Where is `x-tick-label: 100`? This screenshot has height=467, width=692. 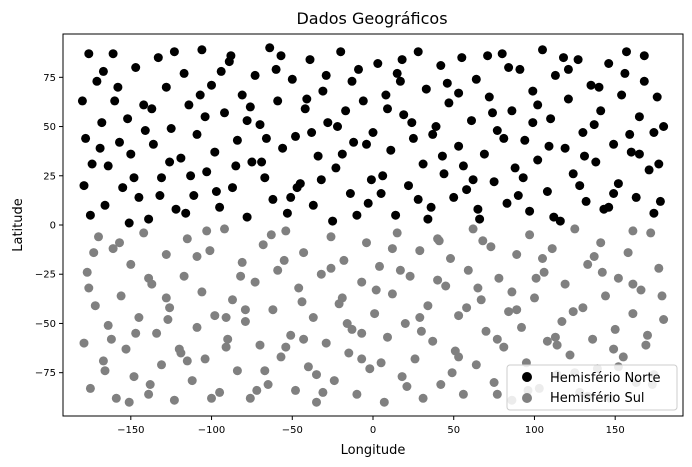 x-tick-label: 100 is located at coordinates (534, 430).